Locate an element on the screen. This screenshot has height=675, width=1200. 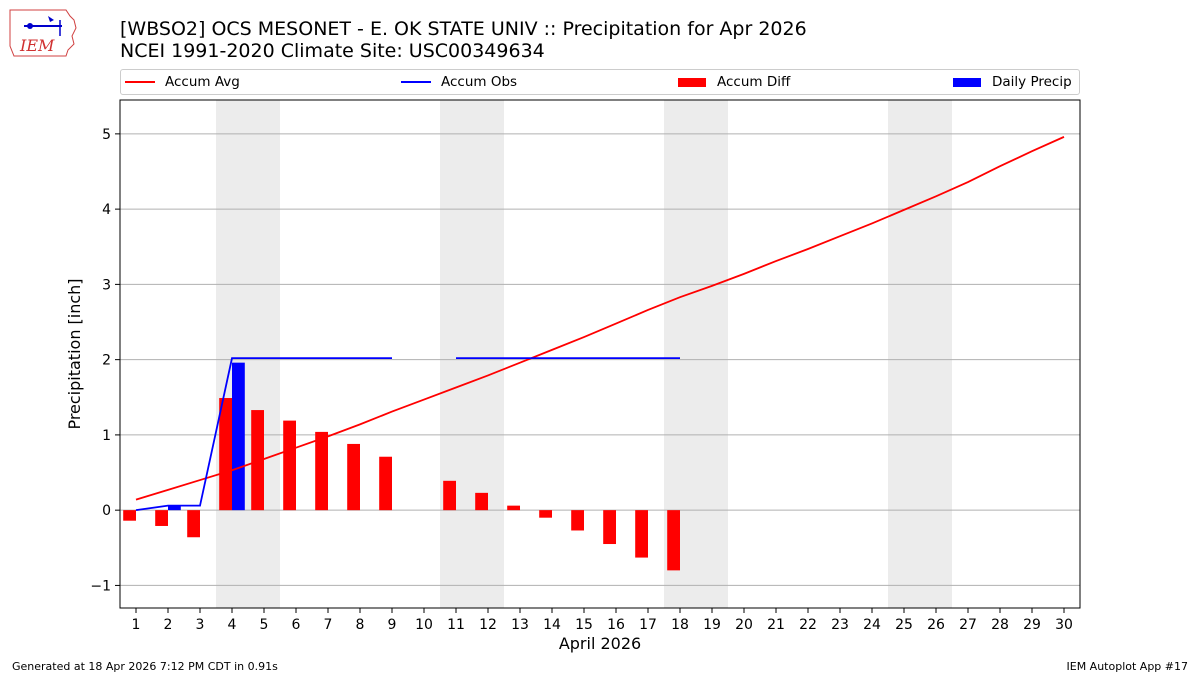
xtick-label-17: 17 is located at coordinates (648, 625).